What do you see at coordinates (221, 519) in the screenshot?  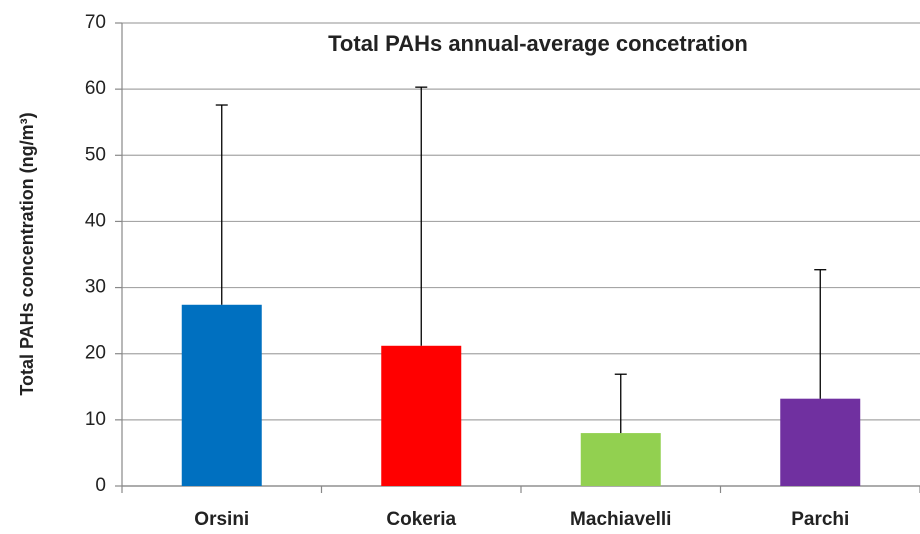 I see `x-tick-label: Orsini` at bounding box center [221, 519].